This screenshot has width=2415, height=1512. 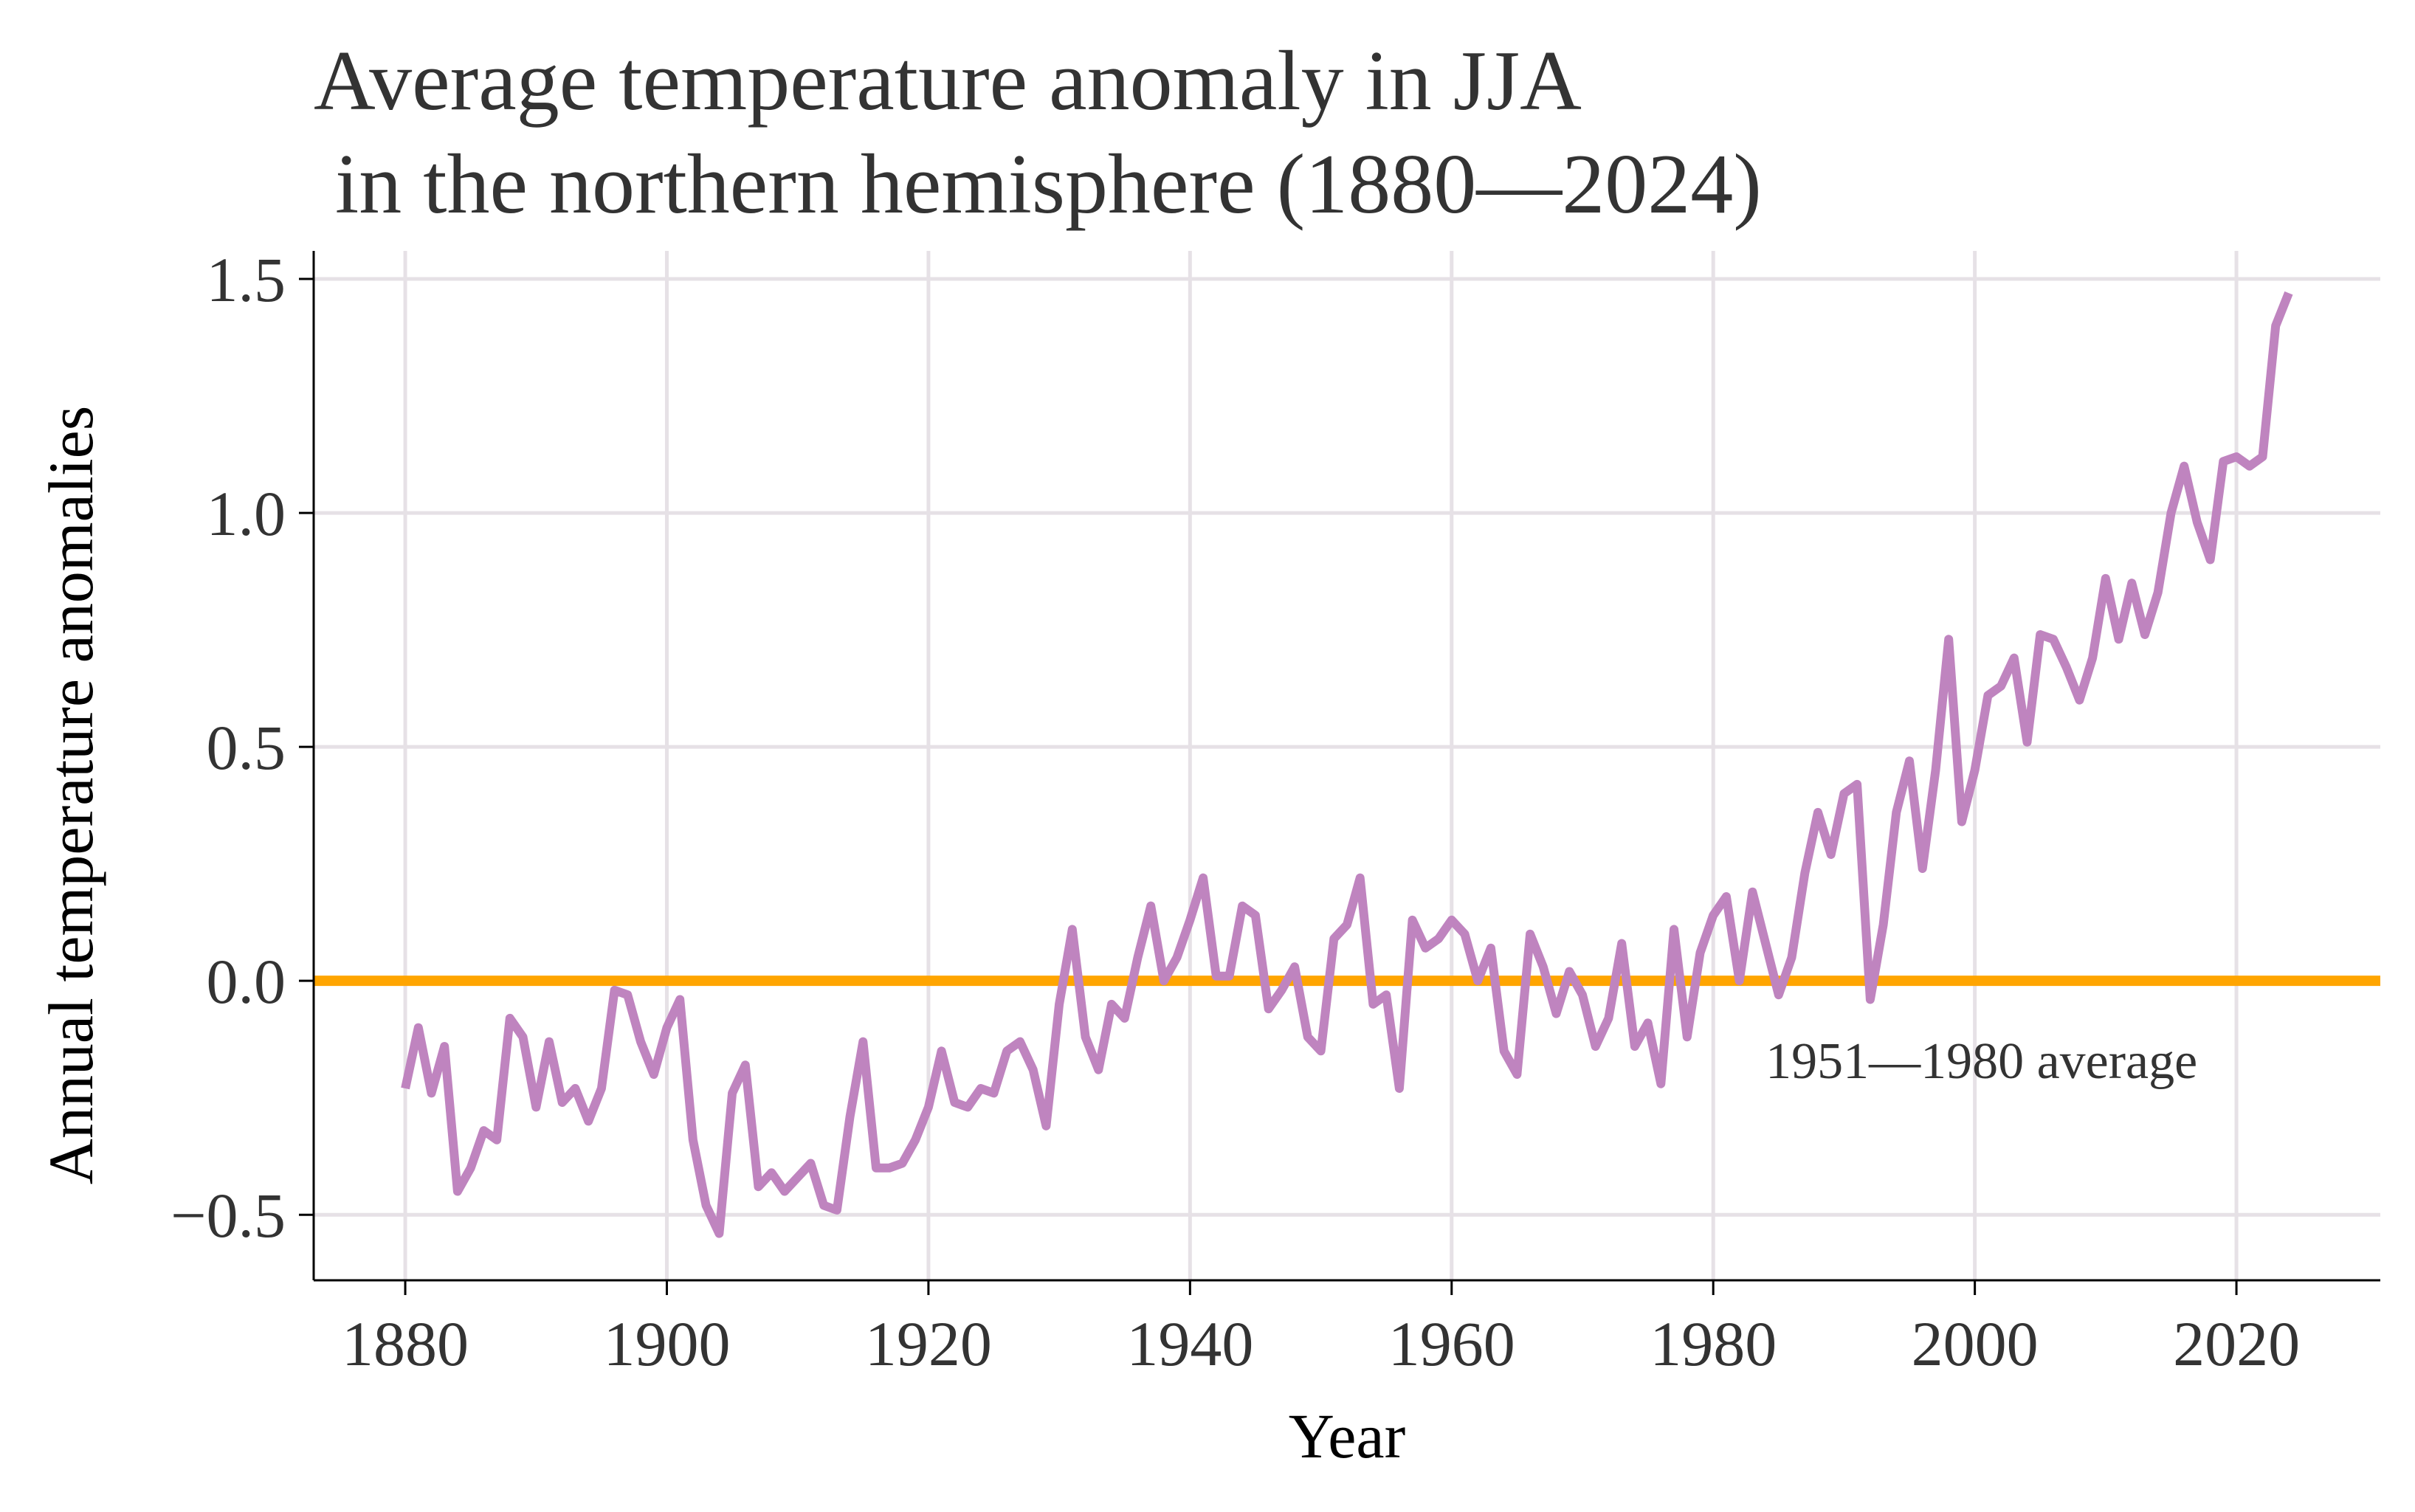 What do you see at coordinates (1347, 1436) in the screenshot?
I see `x-axis-label: Year` at bounding box center [1347, 1436].